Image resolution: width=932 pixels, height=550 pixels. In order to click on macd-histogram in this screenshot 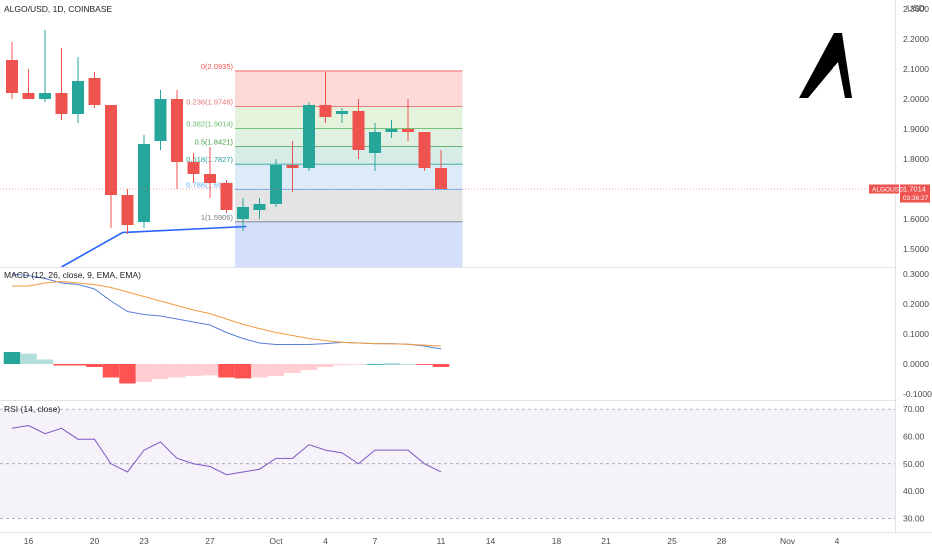, I will do `click(226, 368)`.